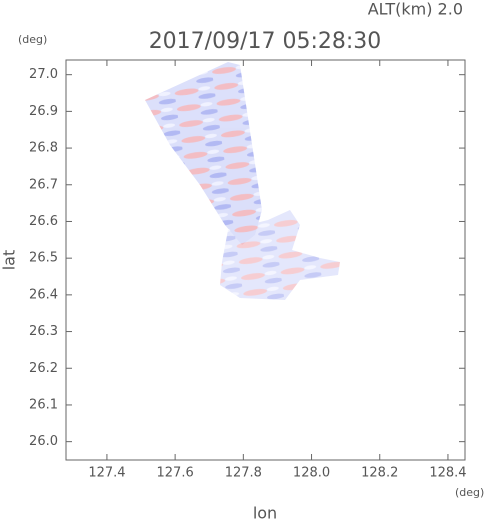 This screenshot has width=491, height=521. Describe the element at coordinates (469, 492) in the screenshot. I see `x-unit: (deg)` at that location.